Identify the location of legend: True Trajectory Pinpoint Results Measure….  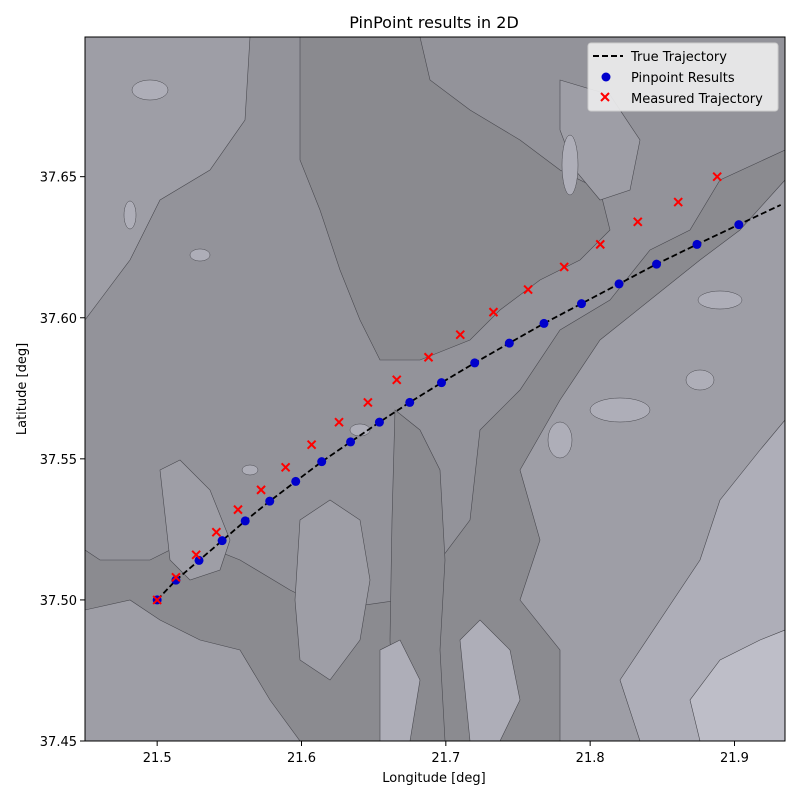
(683, 77).